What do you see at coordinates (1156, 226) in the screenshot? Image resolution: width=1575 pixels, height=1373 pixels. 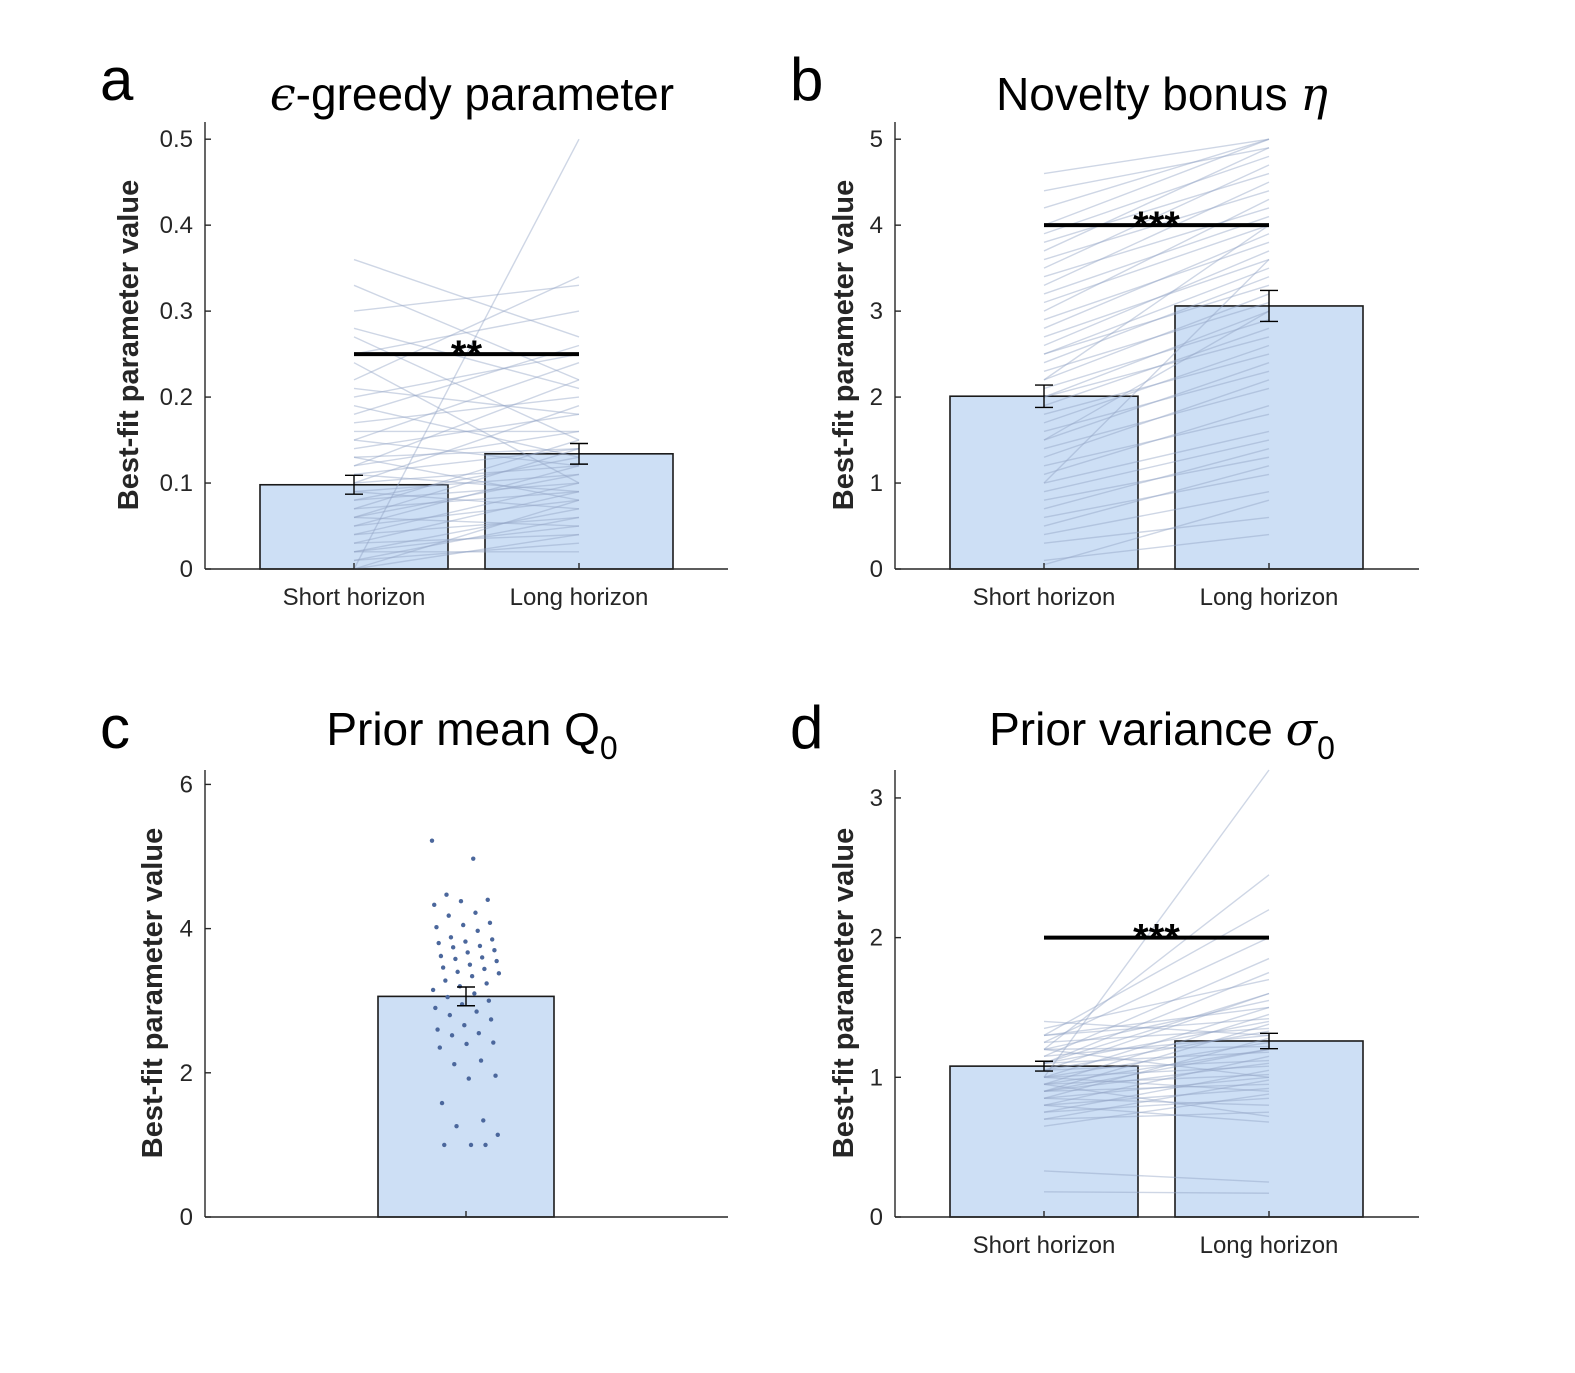 I see `significance-label: ***` at bounding box center [1156, 226].